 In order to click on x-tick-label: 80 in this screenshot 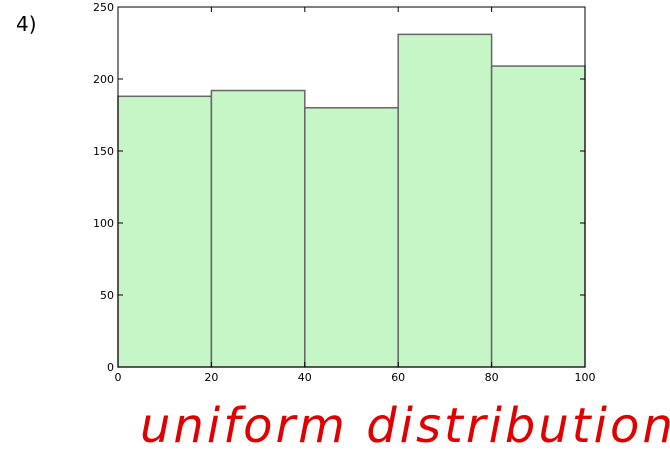, I will do `click(492, 377)`.